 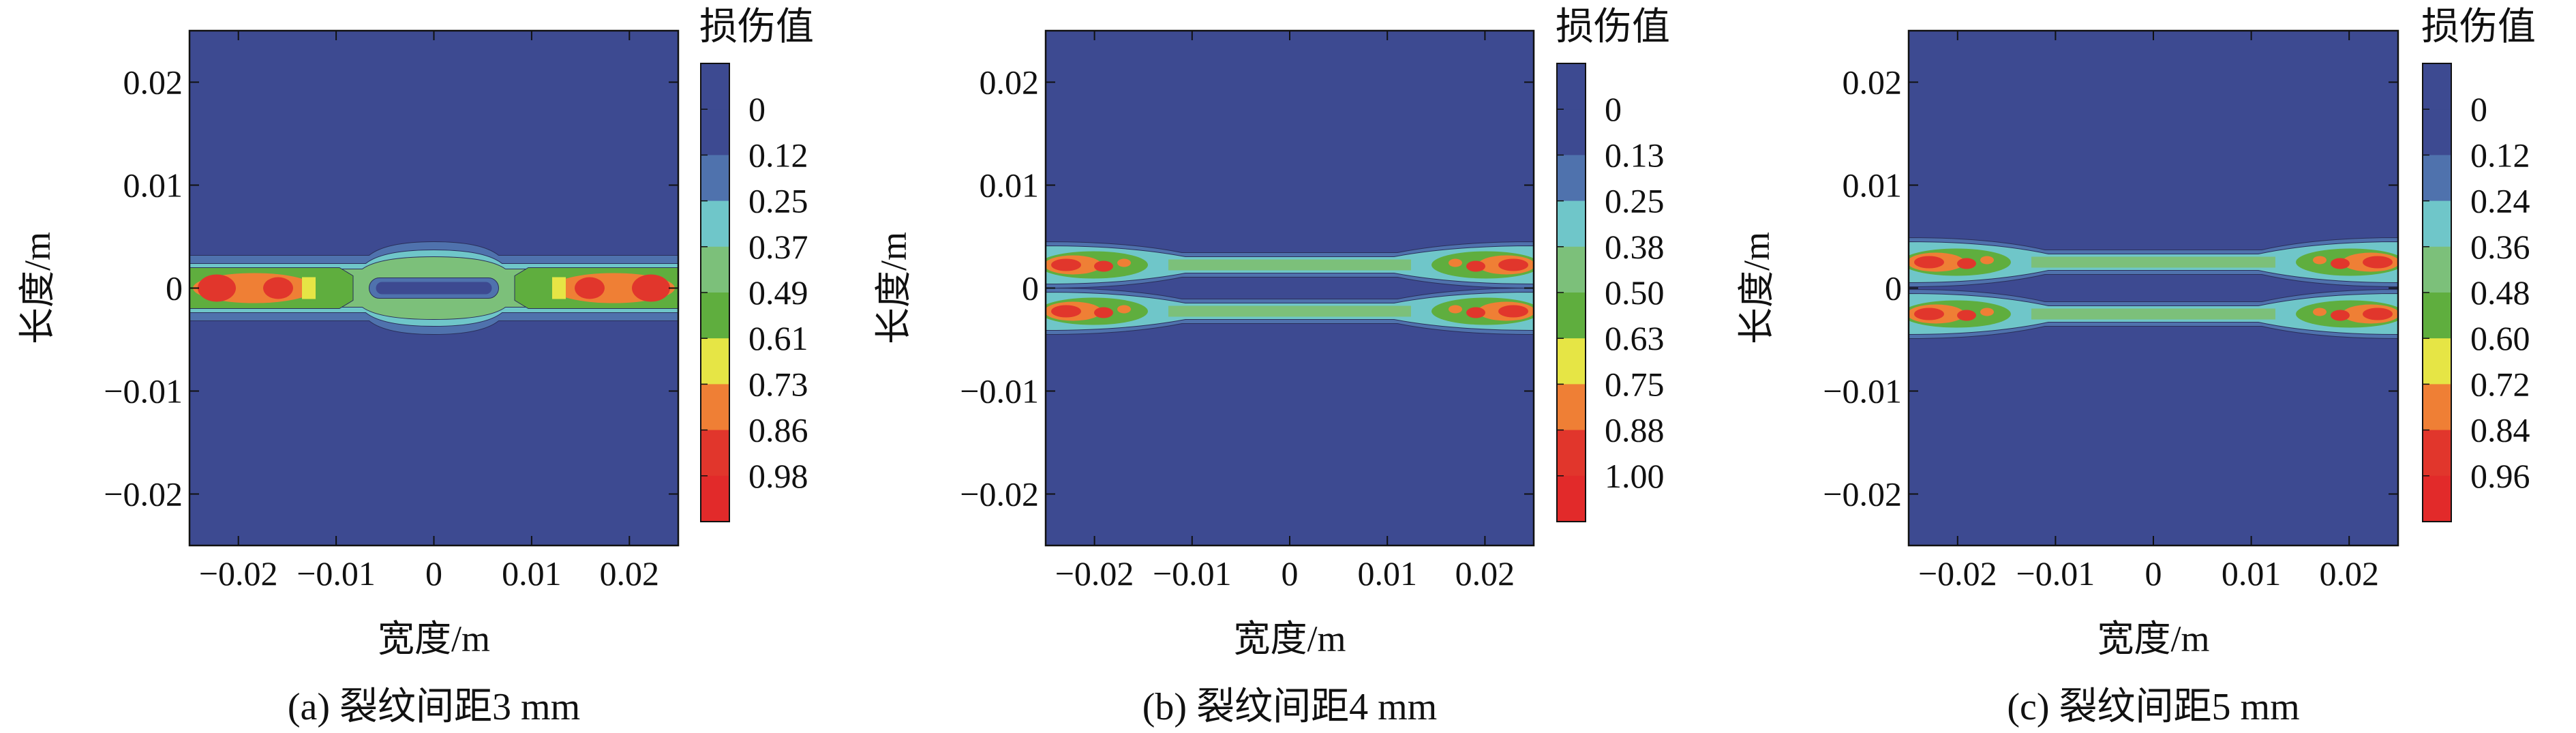 I want to click on damage-band-lower-core, so click(x=1290, y=311).